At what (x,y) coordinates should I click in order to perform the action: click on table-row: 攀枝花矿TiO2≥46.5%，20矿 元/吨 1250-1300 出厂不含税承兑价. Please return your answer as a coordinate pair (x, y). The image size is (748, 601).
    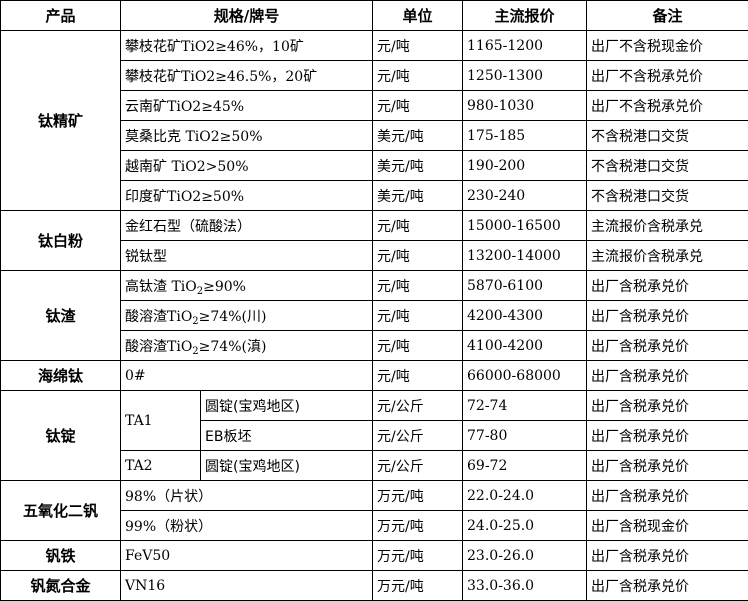
    Looking at the image, I should click on (374, 75).